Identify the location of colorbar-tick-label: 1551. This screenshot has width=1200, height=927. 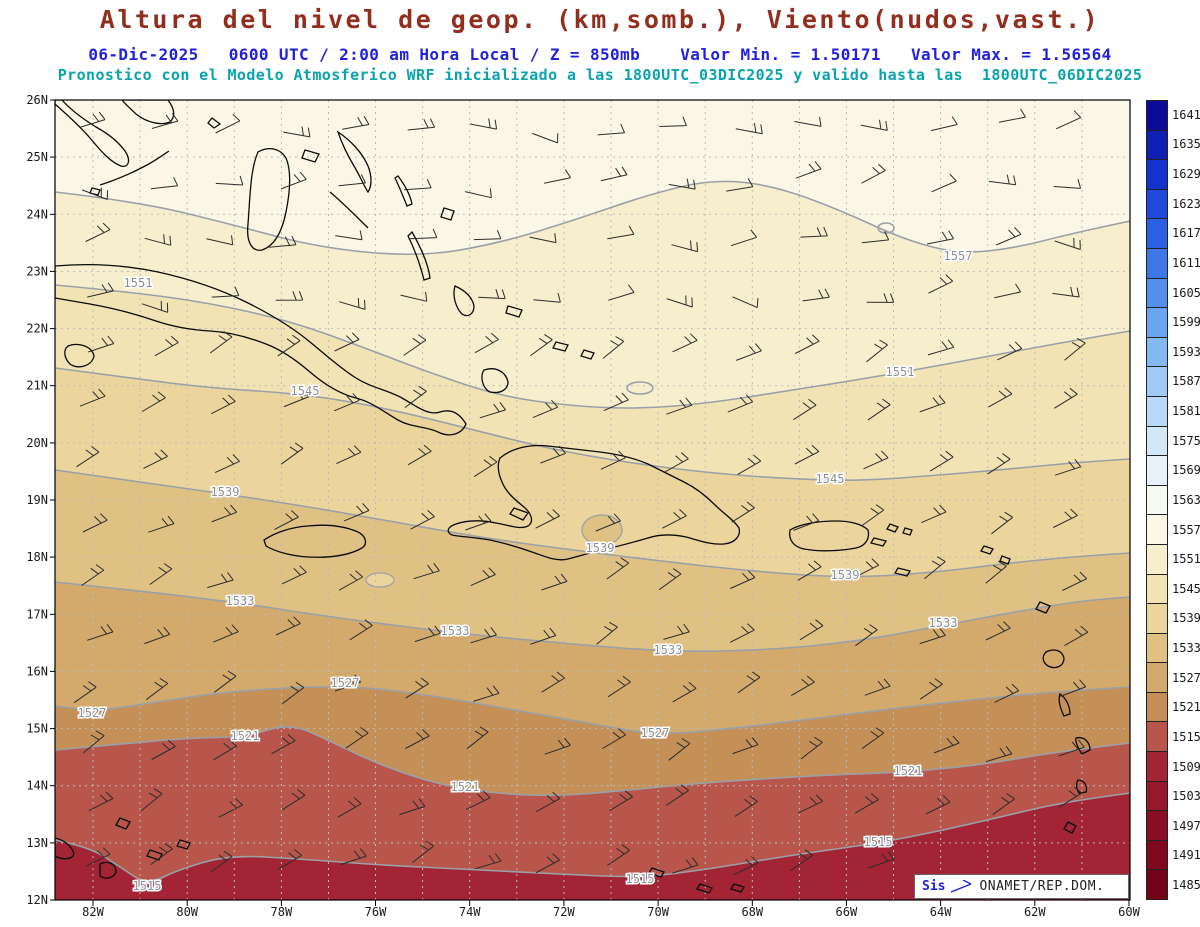
(1186, 559).